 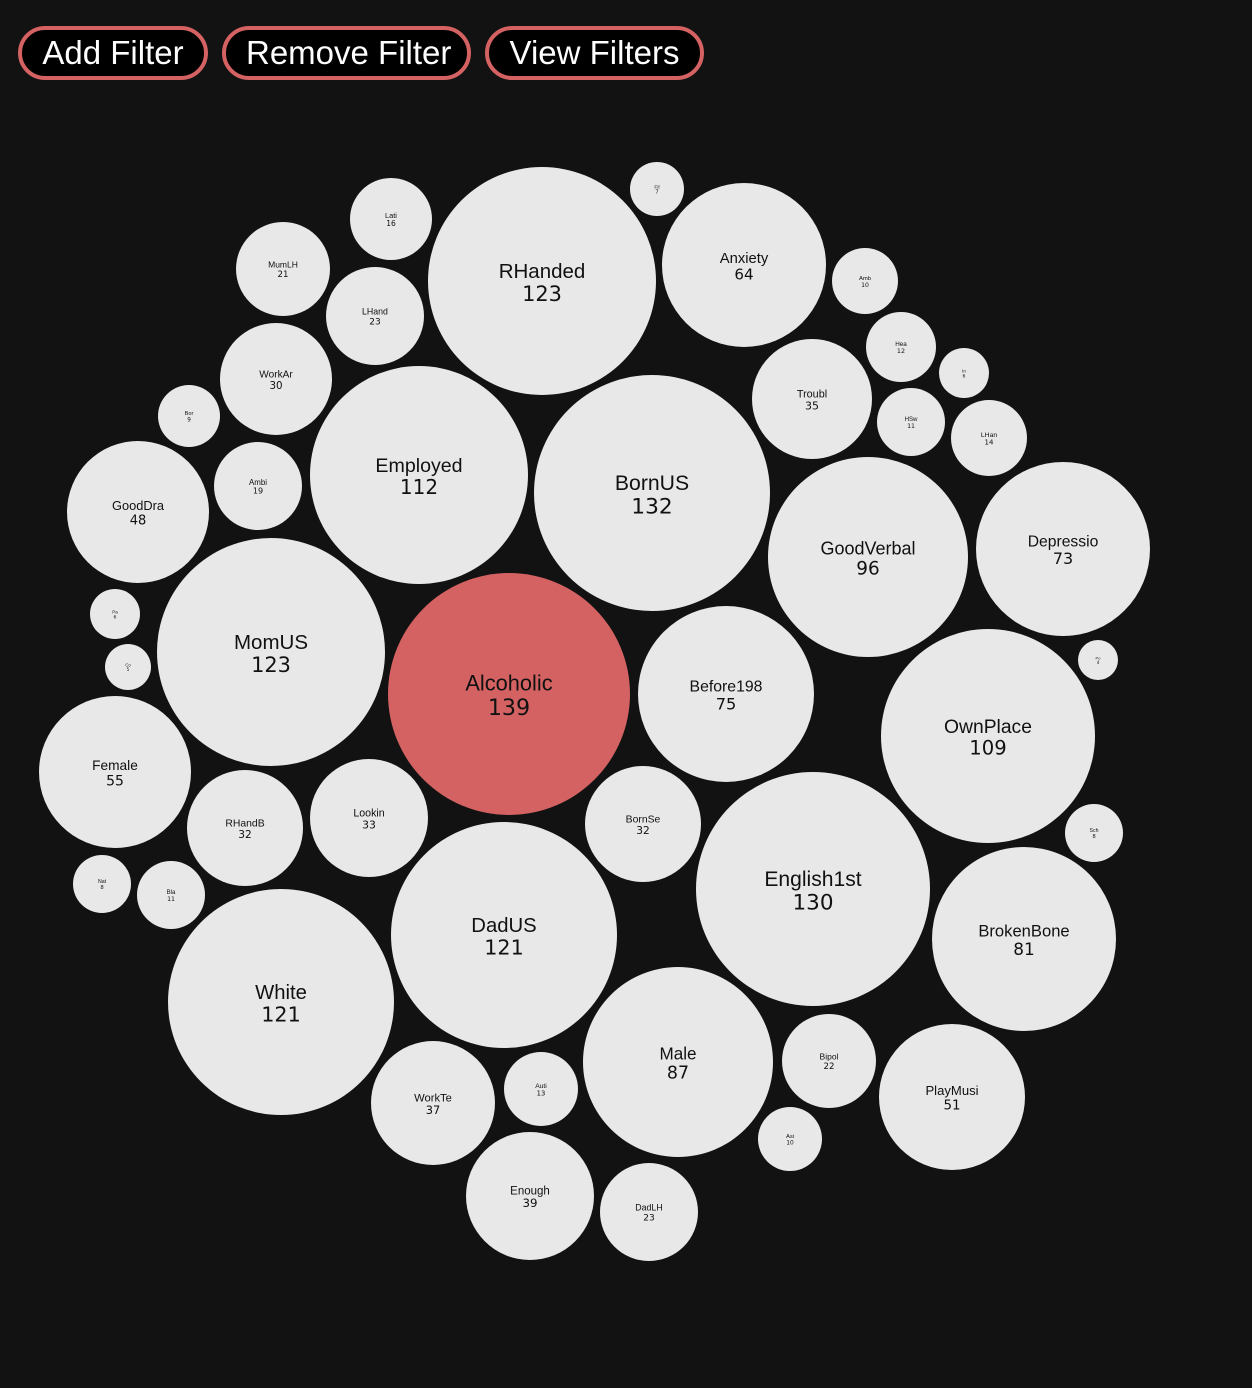 I want to click on bubble-po: Po4, so click(x=1098, y=660).